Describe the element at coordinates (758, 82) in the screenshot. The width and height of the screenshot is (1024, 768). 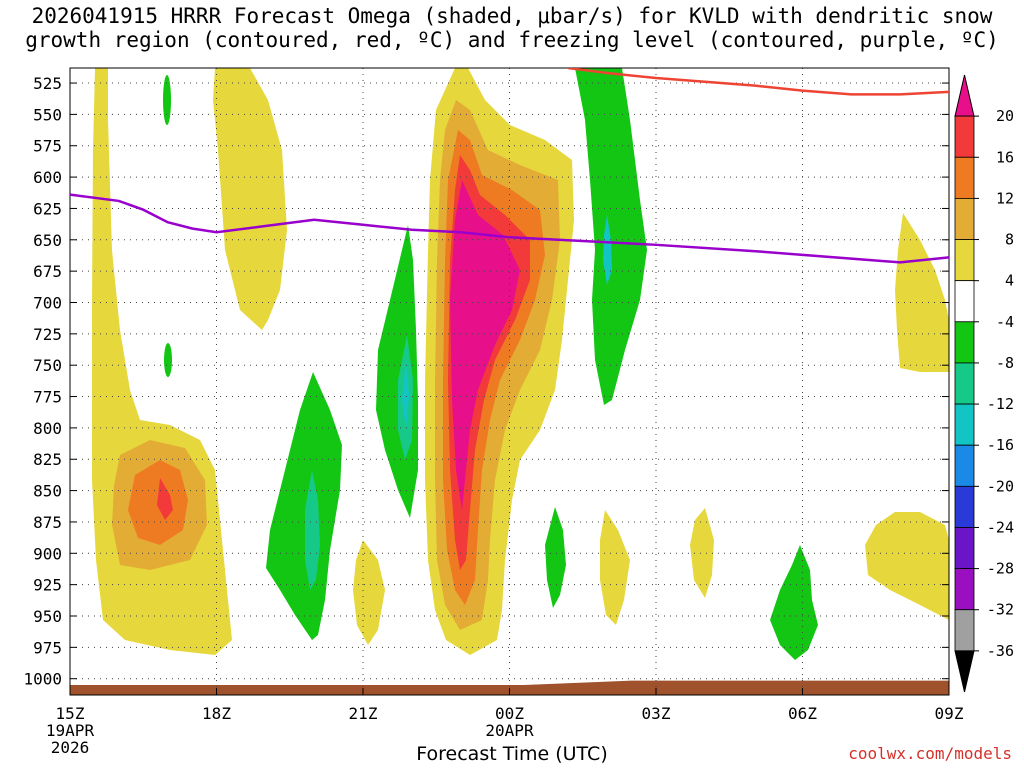
I see `dendritic-growth-region-contour` at that location.